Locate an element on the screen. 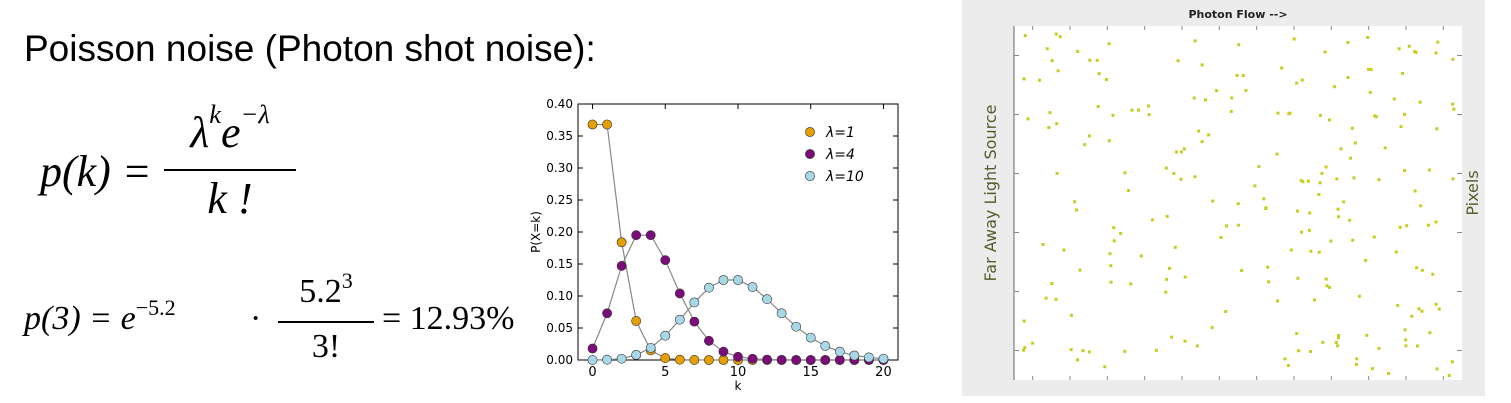 The width and height of the screenshot is (1511, 403). lambda-symbol: λ is located at coordinates (200, 132).